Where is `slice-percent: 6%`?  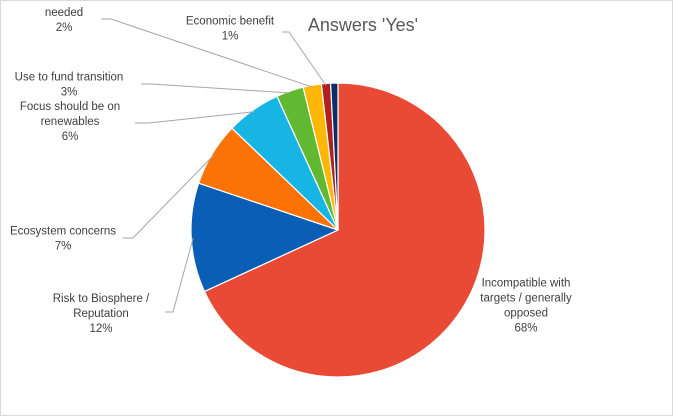 slice-percent: 6% is located at coordinates (70, 137).